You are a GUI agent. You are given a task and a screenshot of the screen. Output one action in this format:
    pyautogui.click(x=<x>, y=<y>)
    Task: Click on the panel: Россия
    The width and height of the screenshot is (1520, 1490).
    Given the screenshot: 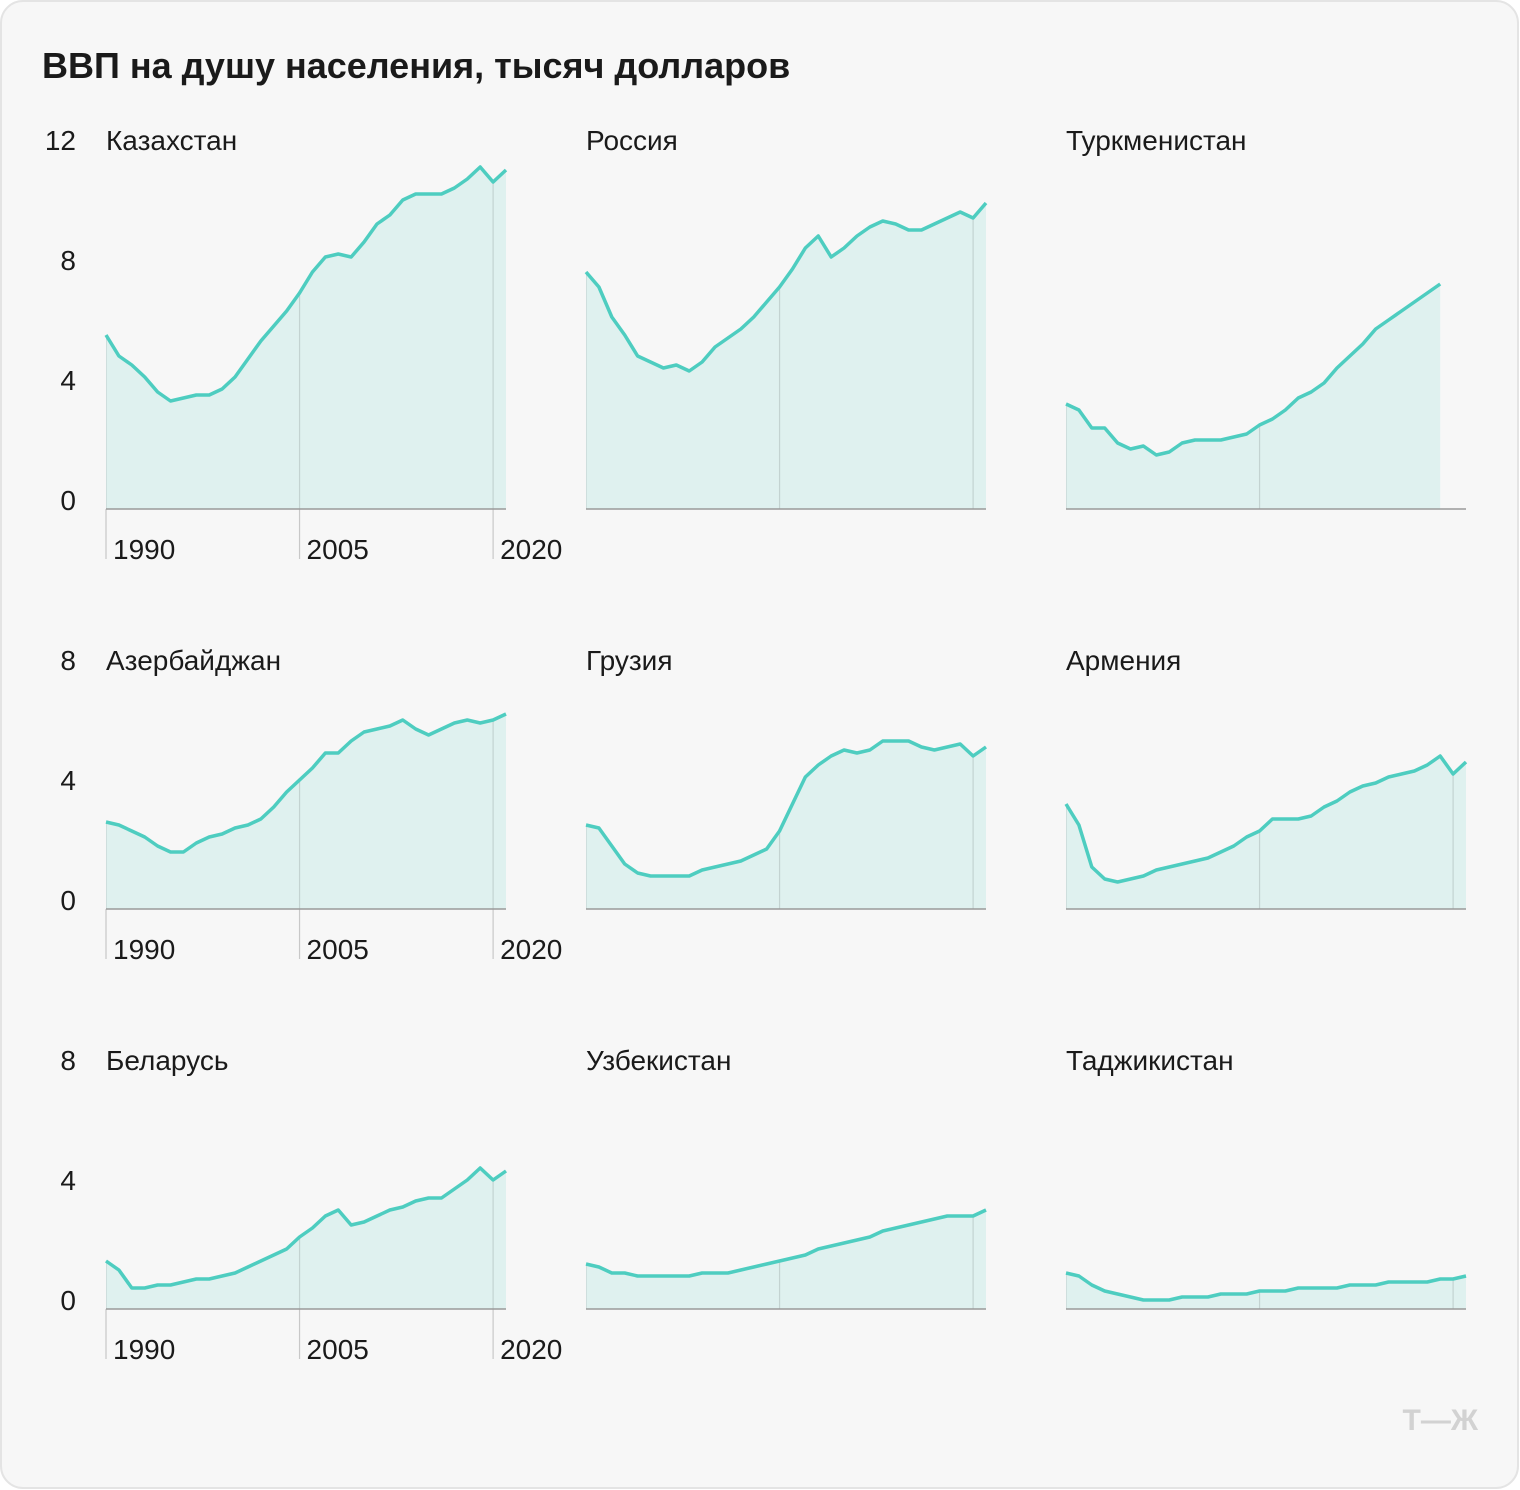 What is the action you would take?
    pyautogui.click(x=786, y=317)
    